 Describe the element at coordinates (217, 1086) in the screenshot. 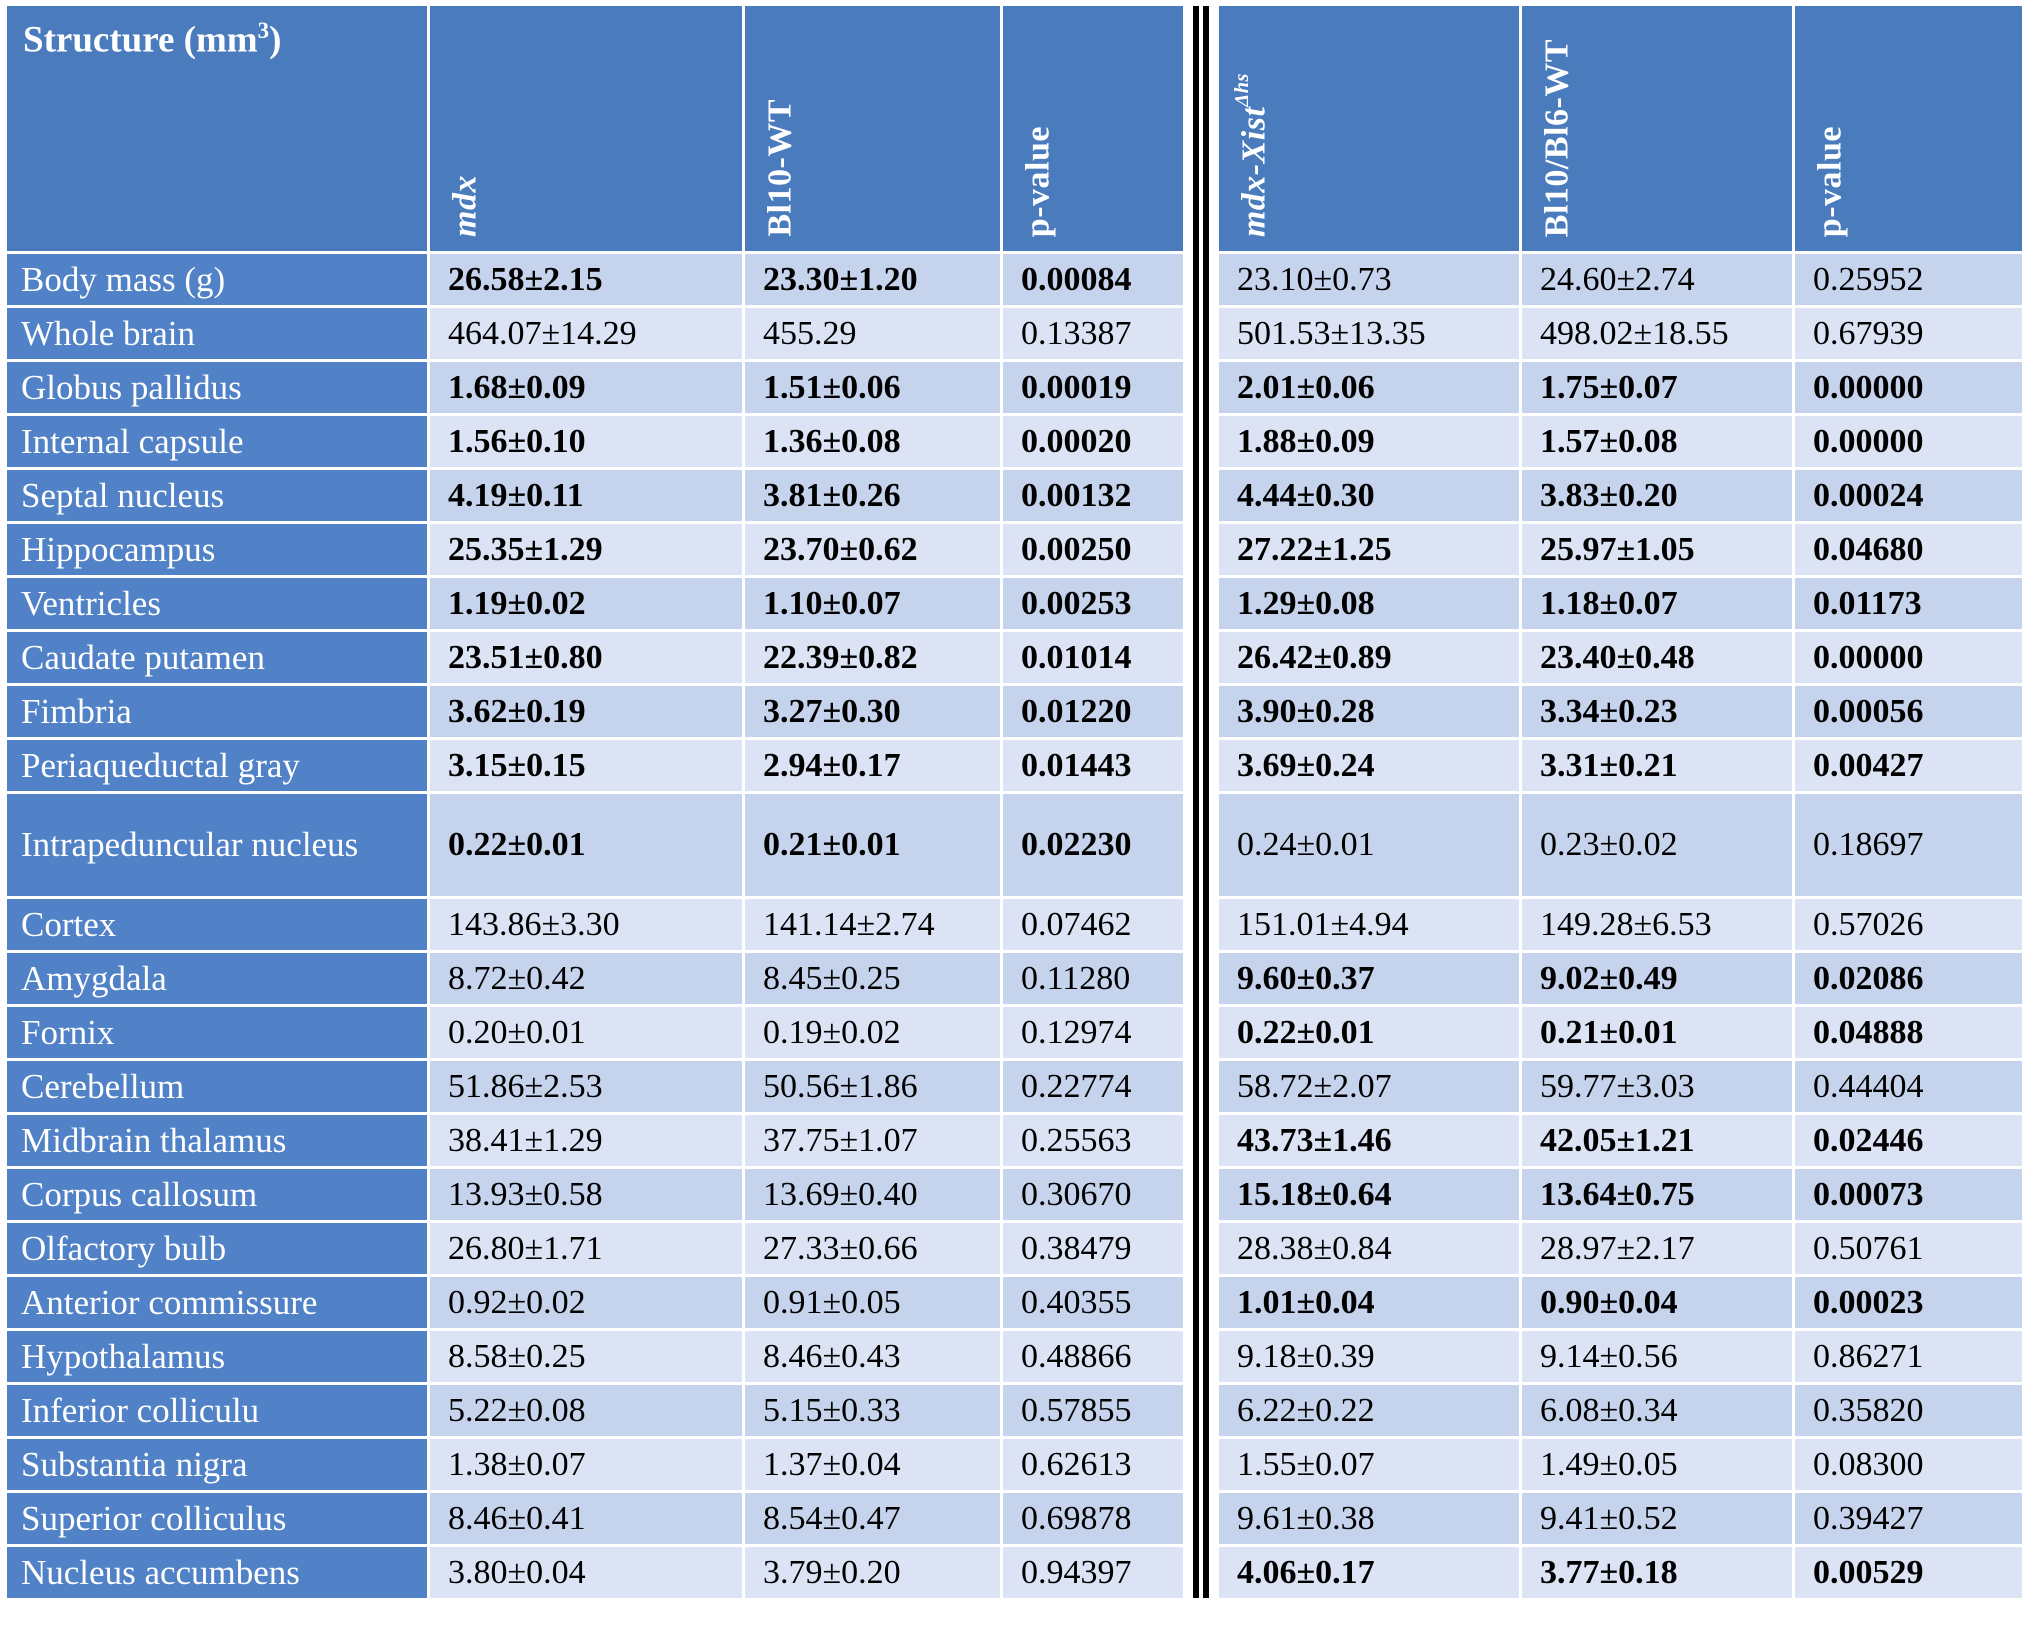

I see `row-structure-label: Cerebellum` at that location.